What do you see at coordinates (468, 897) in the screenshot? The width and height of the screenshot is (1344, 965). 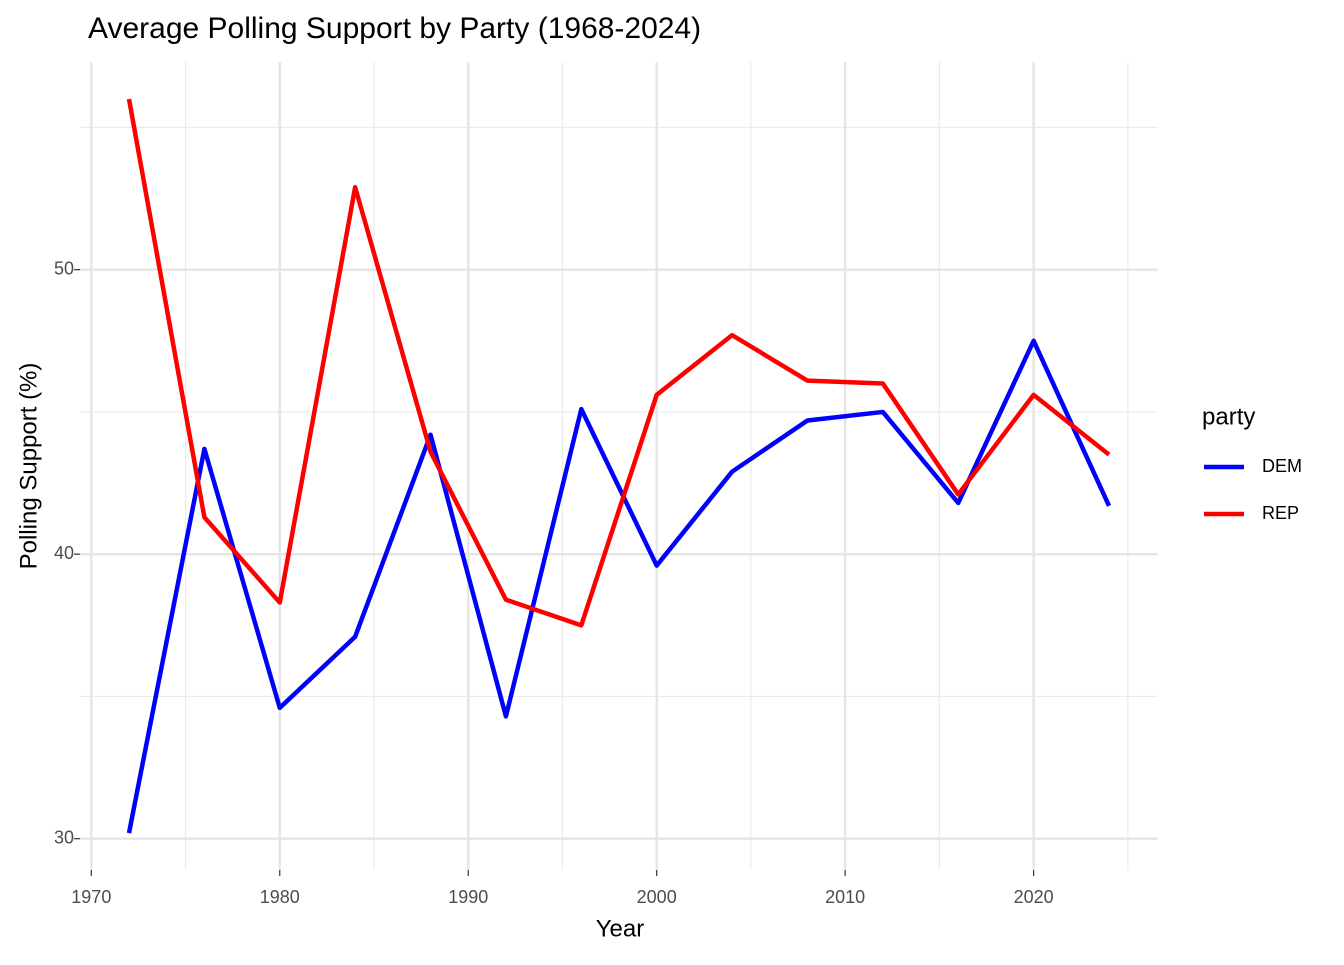 I see `x-tick-label: 1990` at bounding box center [468, 897].